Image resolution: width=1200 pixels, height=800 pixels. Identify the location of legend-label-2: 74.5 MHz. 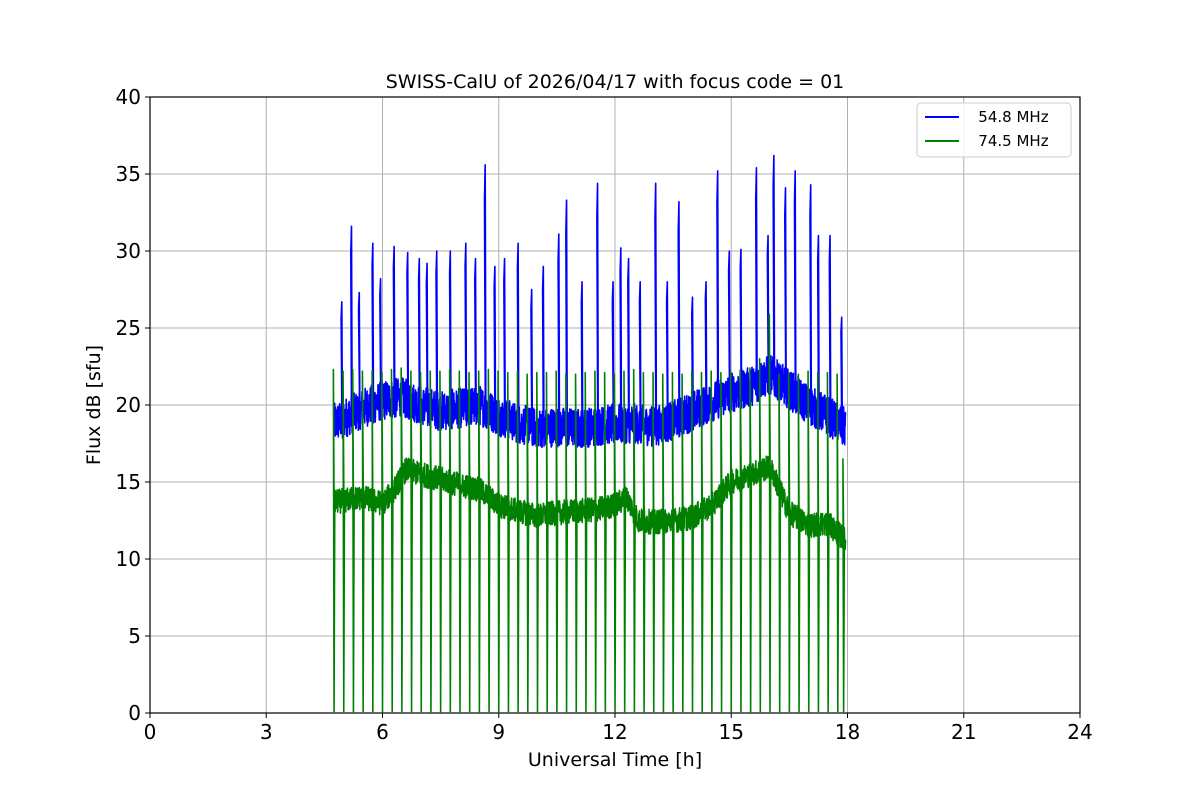
(1006, 141).